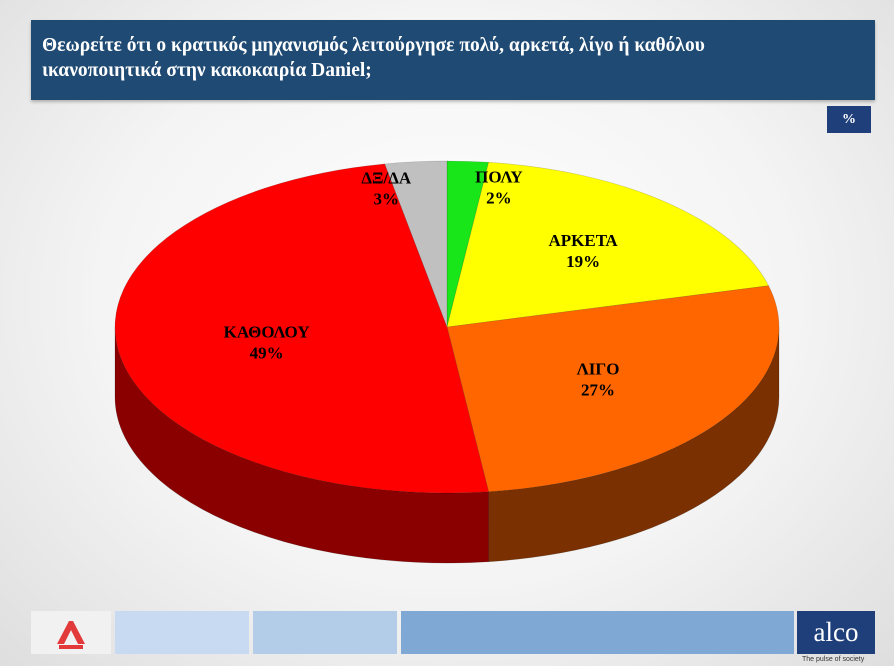 This screenshot has height=666, width=894. What do you see at coordinates (598, 368) in the screenshot?
I see `pie-label-λιγο: ΛΙΓΟ` at bounding box center [598, 368].